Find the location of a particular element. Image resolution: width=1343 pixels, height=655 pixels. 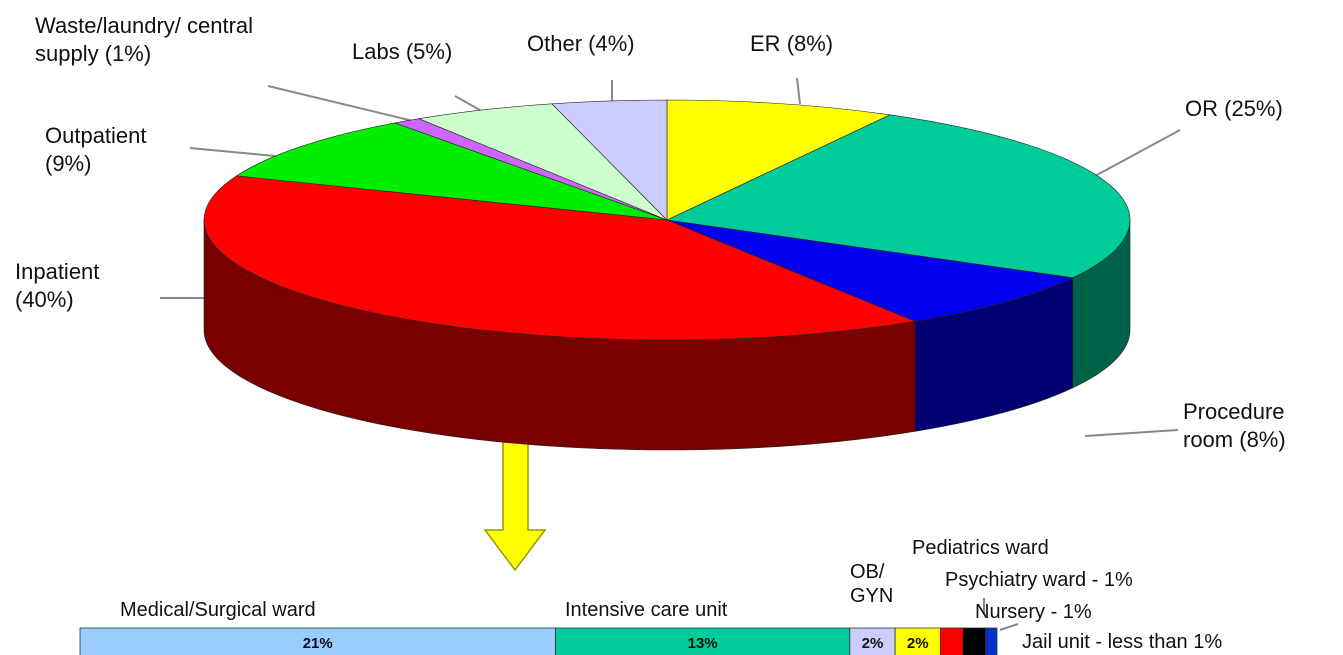

slice-name: ER is located at coordinates (765, 43).